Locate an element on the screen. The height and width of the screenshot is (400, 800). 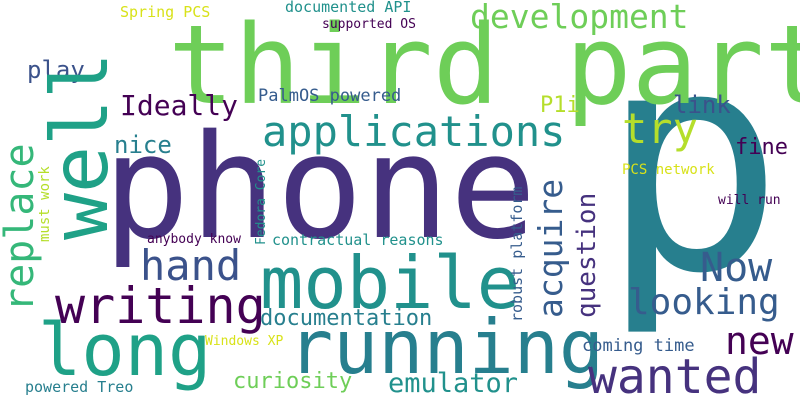
word-pcs-network: PCS network is located at coordinates (668, 170).